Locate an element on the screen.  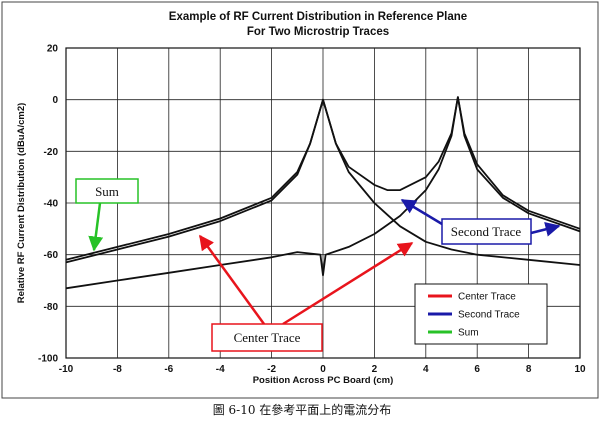
x-tick-label: -10 is located at coordinates (66, 369).